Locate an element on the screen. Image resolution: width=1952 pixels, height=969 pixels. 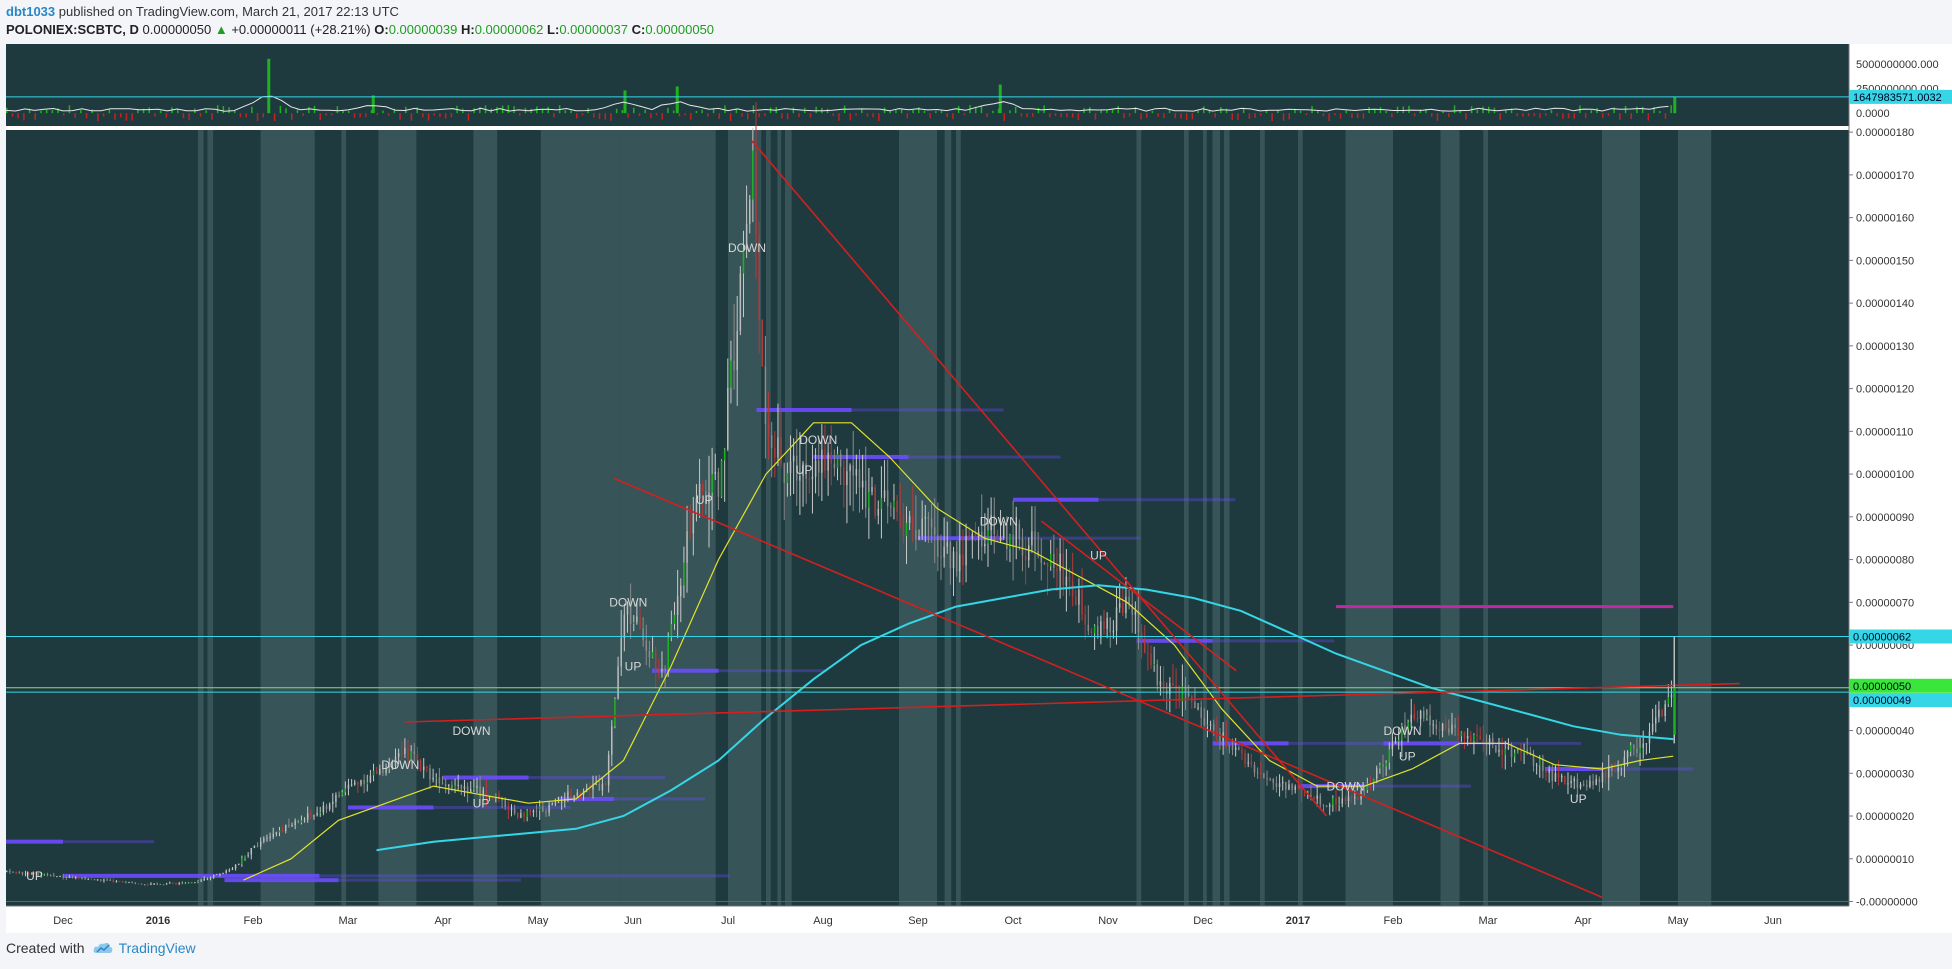
tradingview-link: TradingView is located at coordinates (144, 948).